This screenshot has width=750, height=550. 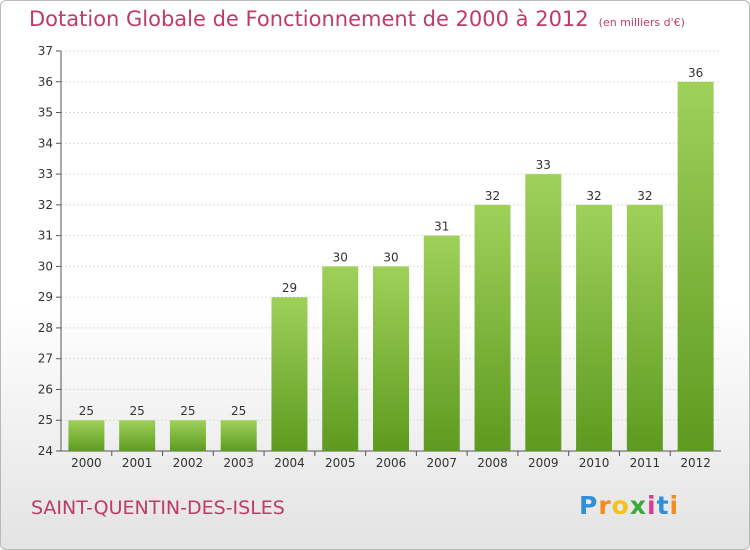 What do you see at coordinates (620, 505) in the screenshot?
I see `logo-letter: o` at bounding box center [620, 505].